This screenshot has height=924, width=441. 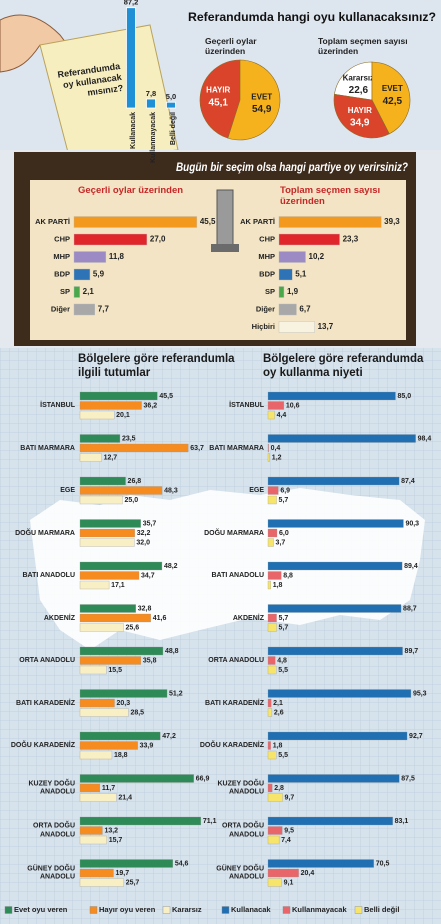 I want to click on slice-value: 34,9, so click(x=360, y=123).